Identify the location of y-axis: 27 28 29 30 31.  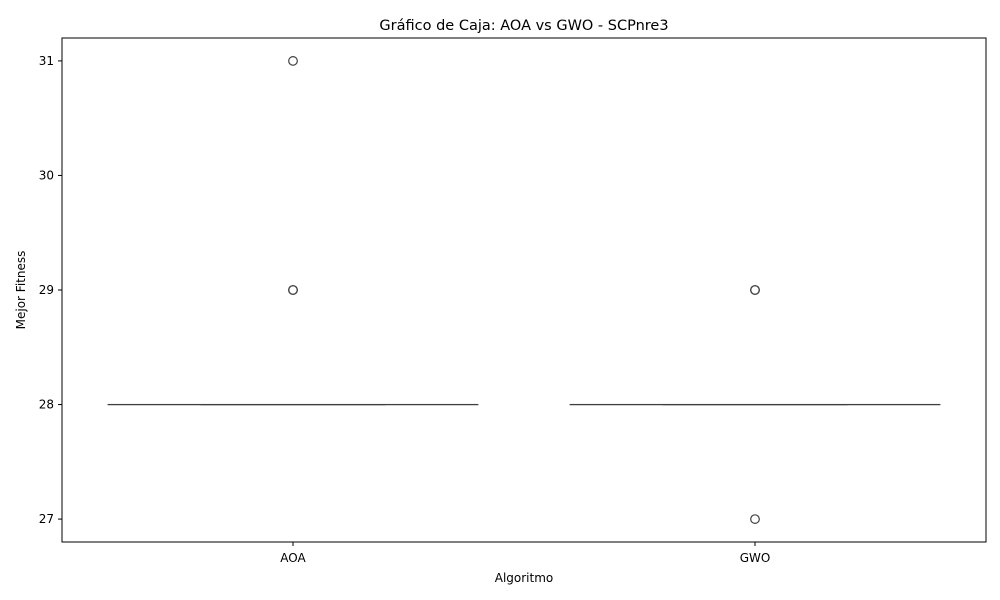
(50, 290).